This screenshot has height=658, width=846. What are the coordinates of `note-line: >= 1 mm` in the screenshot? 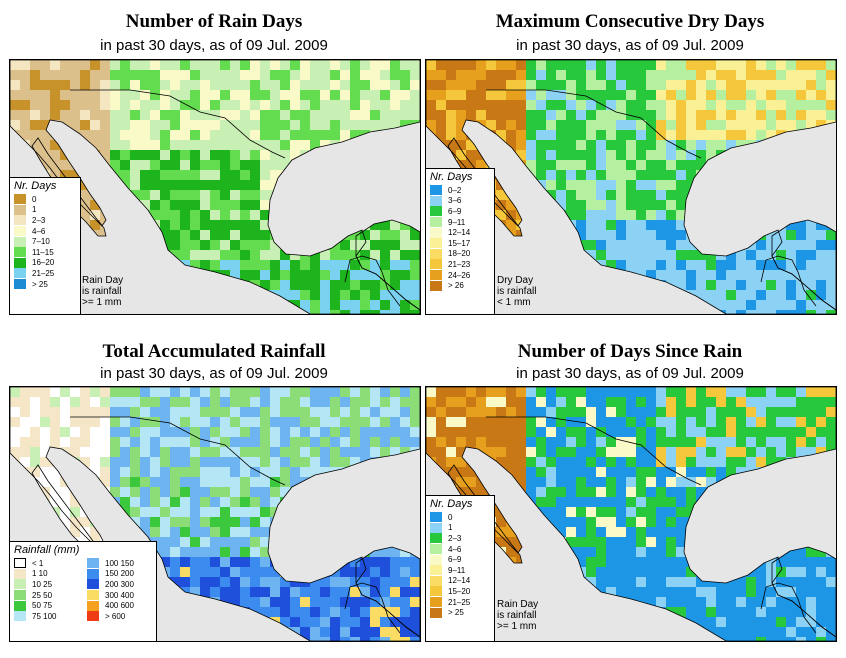 It's located at (517, 626).